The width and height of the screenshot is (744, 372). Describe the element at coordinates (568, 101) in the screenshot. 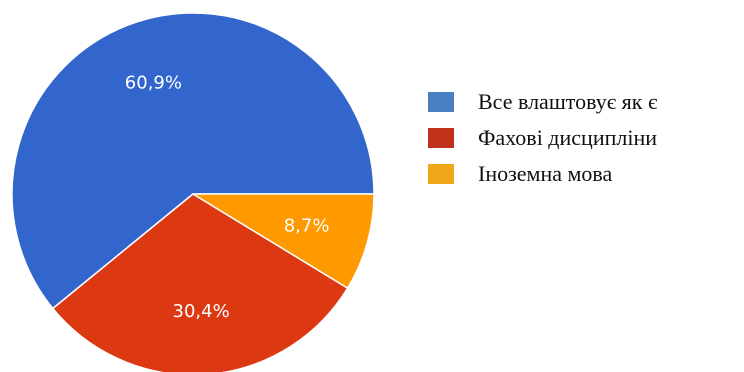

I see `legend-label: Все влаштовує як є` at that location.